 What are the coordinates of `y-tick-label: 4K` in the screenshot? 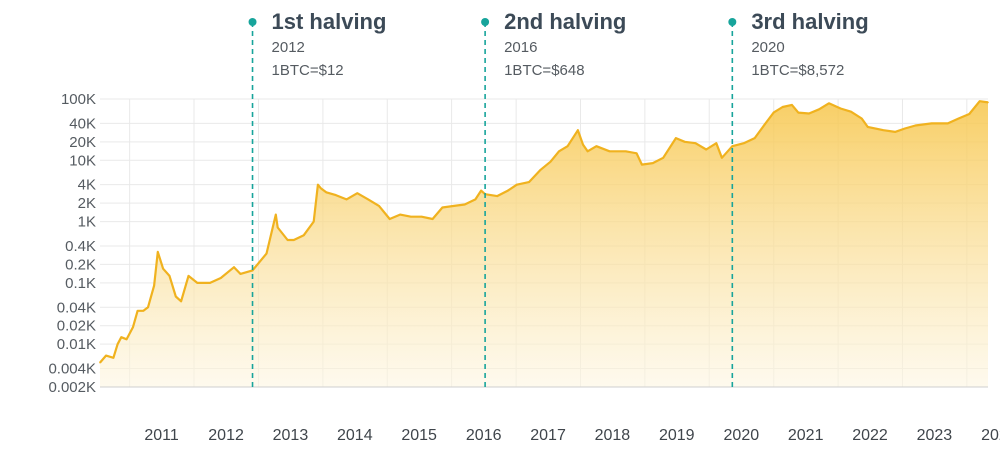 It's located at (87, 185).